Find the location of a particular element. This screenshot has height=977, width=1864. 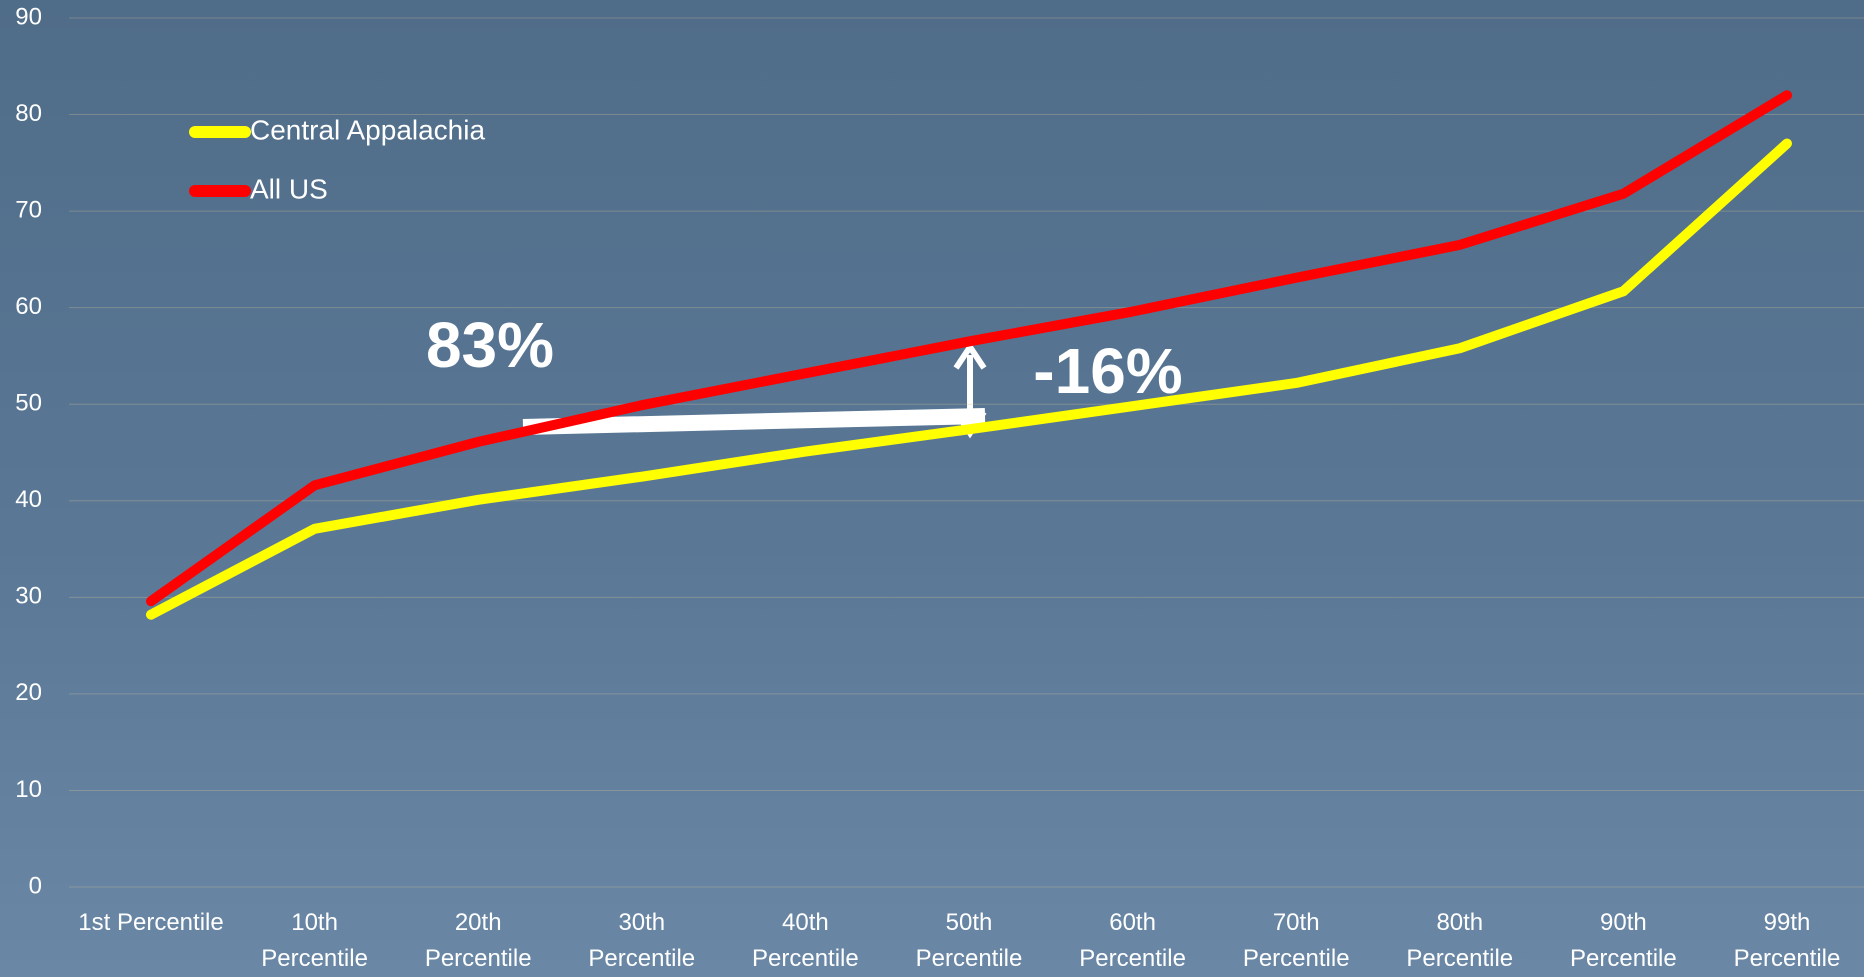

annotation: 83% is located at coordinates (490, 345).